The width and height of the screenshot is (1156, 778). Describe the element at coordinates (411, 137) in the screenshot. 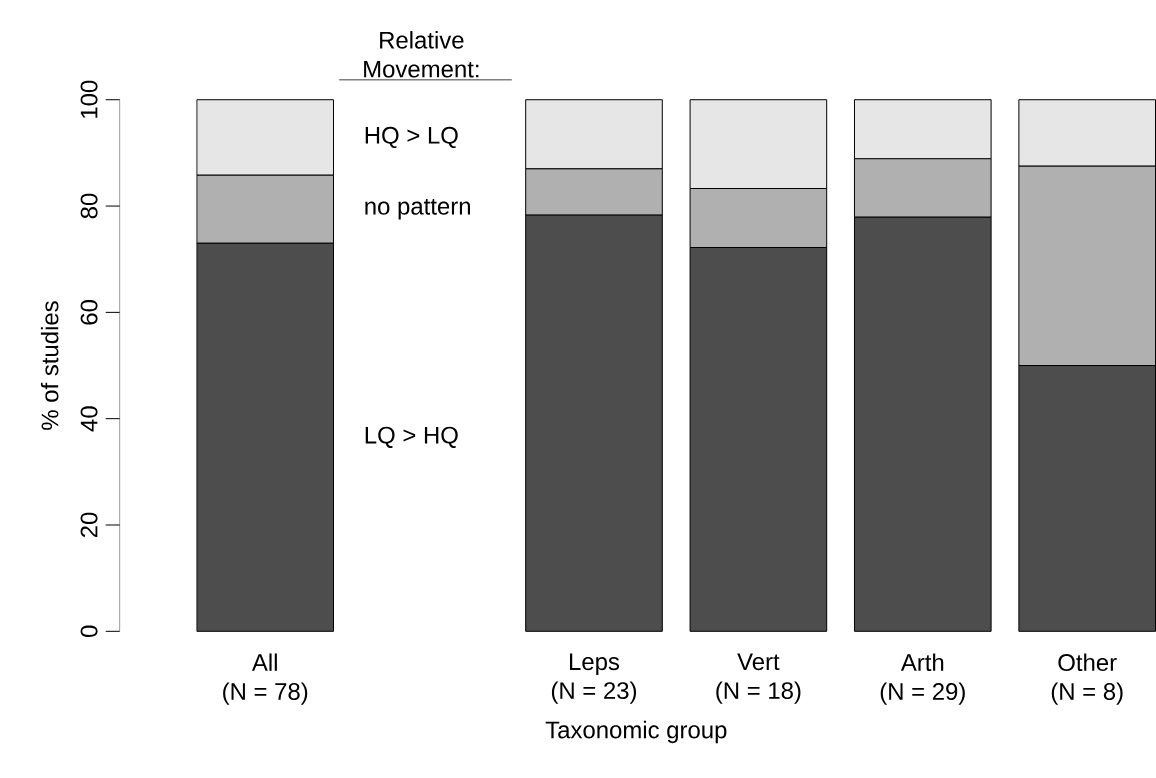

I see `series-label: HQ > LQ` at that location.